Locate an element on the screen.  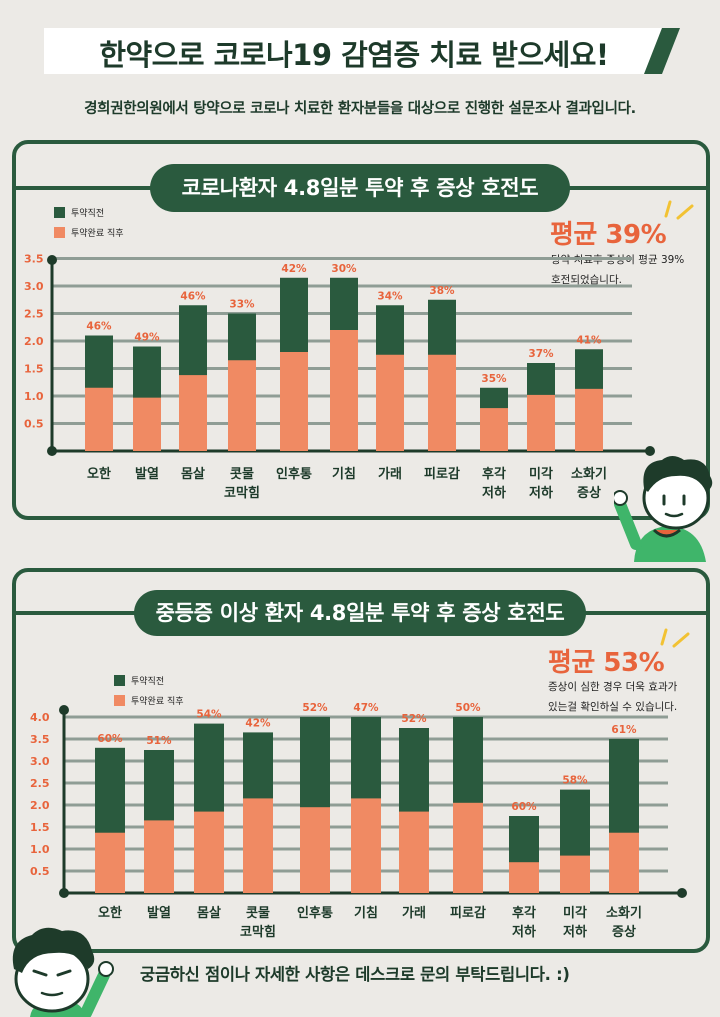
chart-2-average: 평균 53% is located at coordinates (606, 663).